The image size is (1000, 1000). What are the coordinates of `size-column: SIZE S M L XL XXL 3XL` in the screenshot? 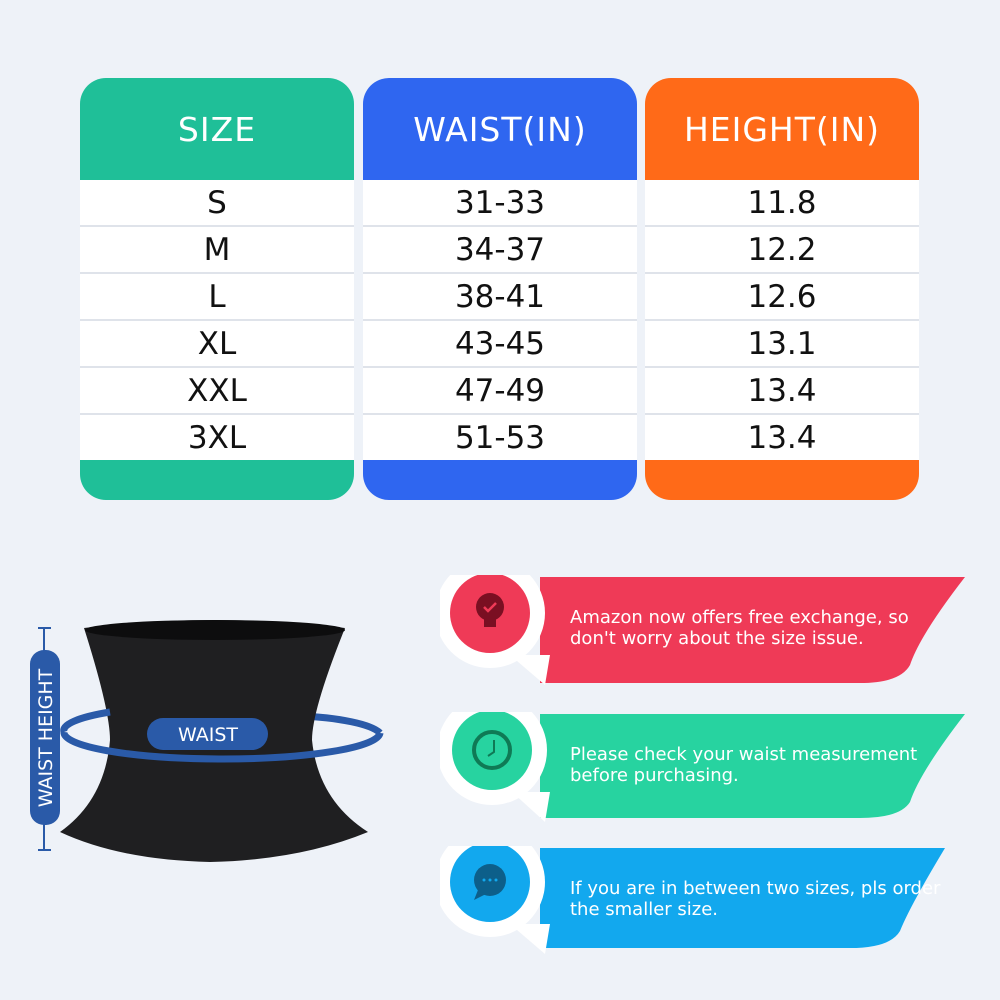 It's located at (217, 289).